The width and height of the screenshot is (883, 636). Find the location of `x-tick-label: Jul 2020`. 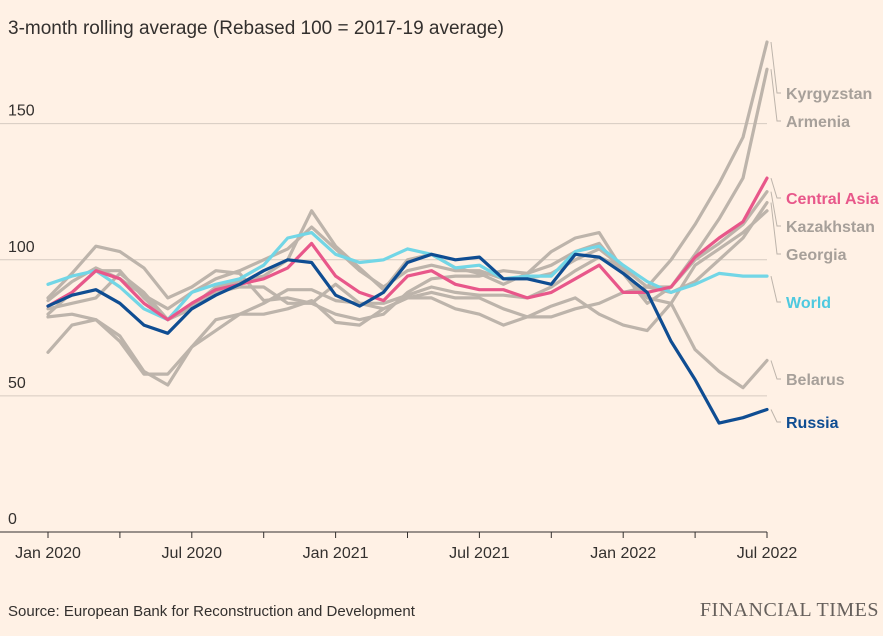

x-tick-label: Jul 2020 is located at coordinates (192, 553).